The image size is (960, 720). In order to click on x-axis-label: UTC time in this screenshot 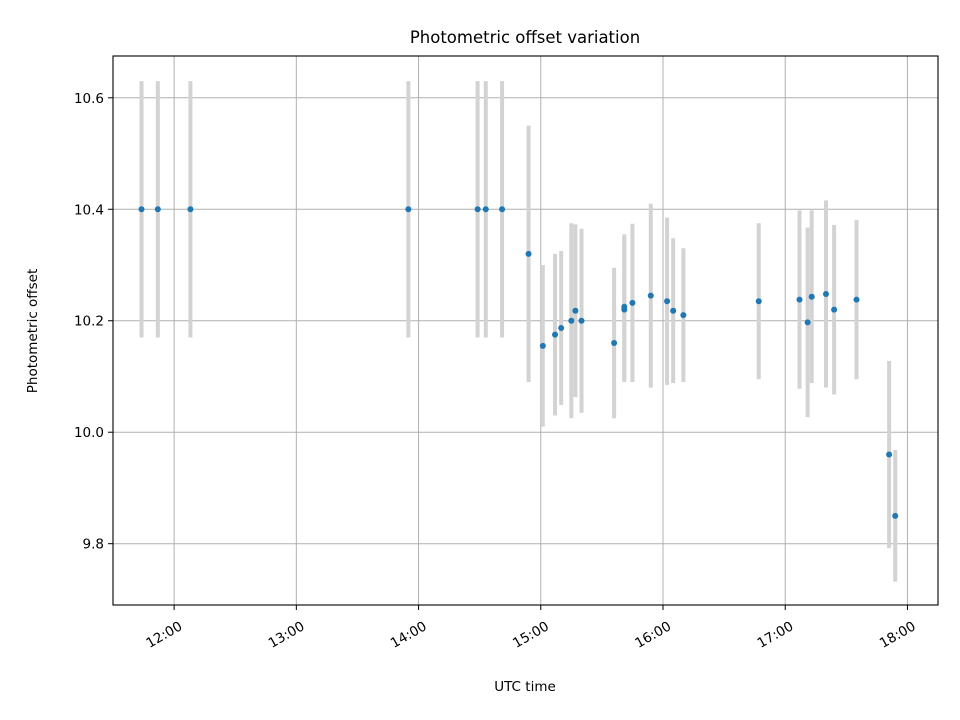, I will do `click(525, 687)`.